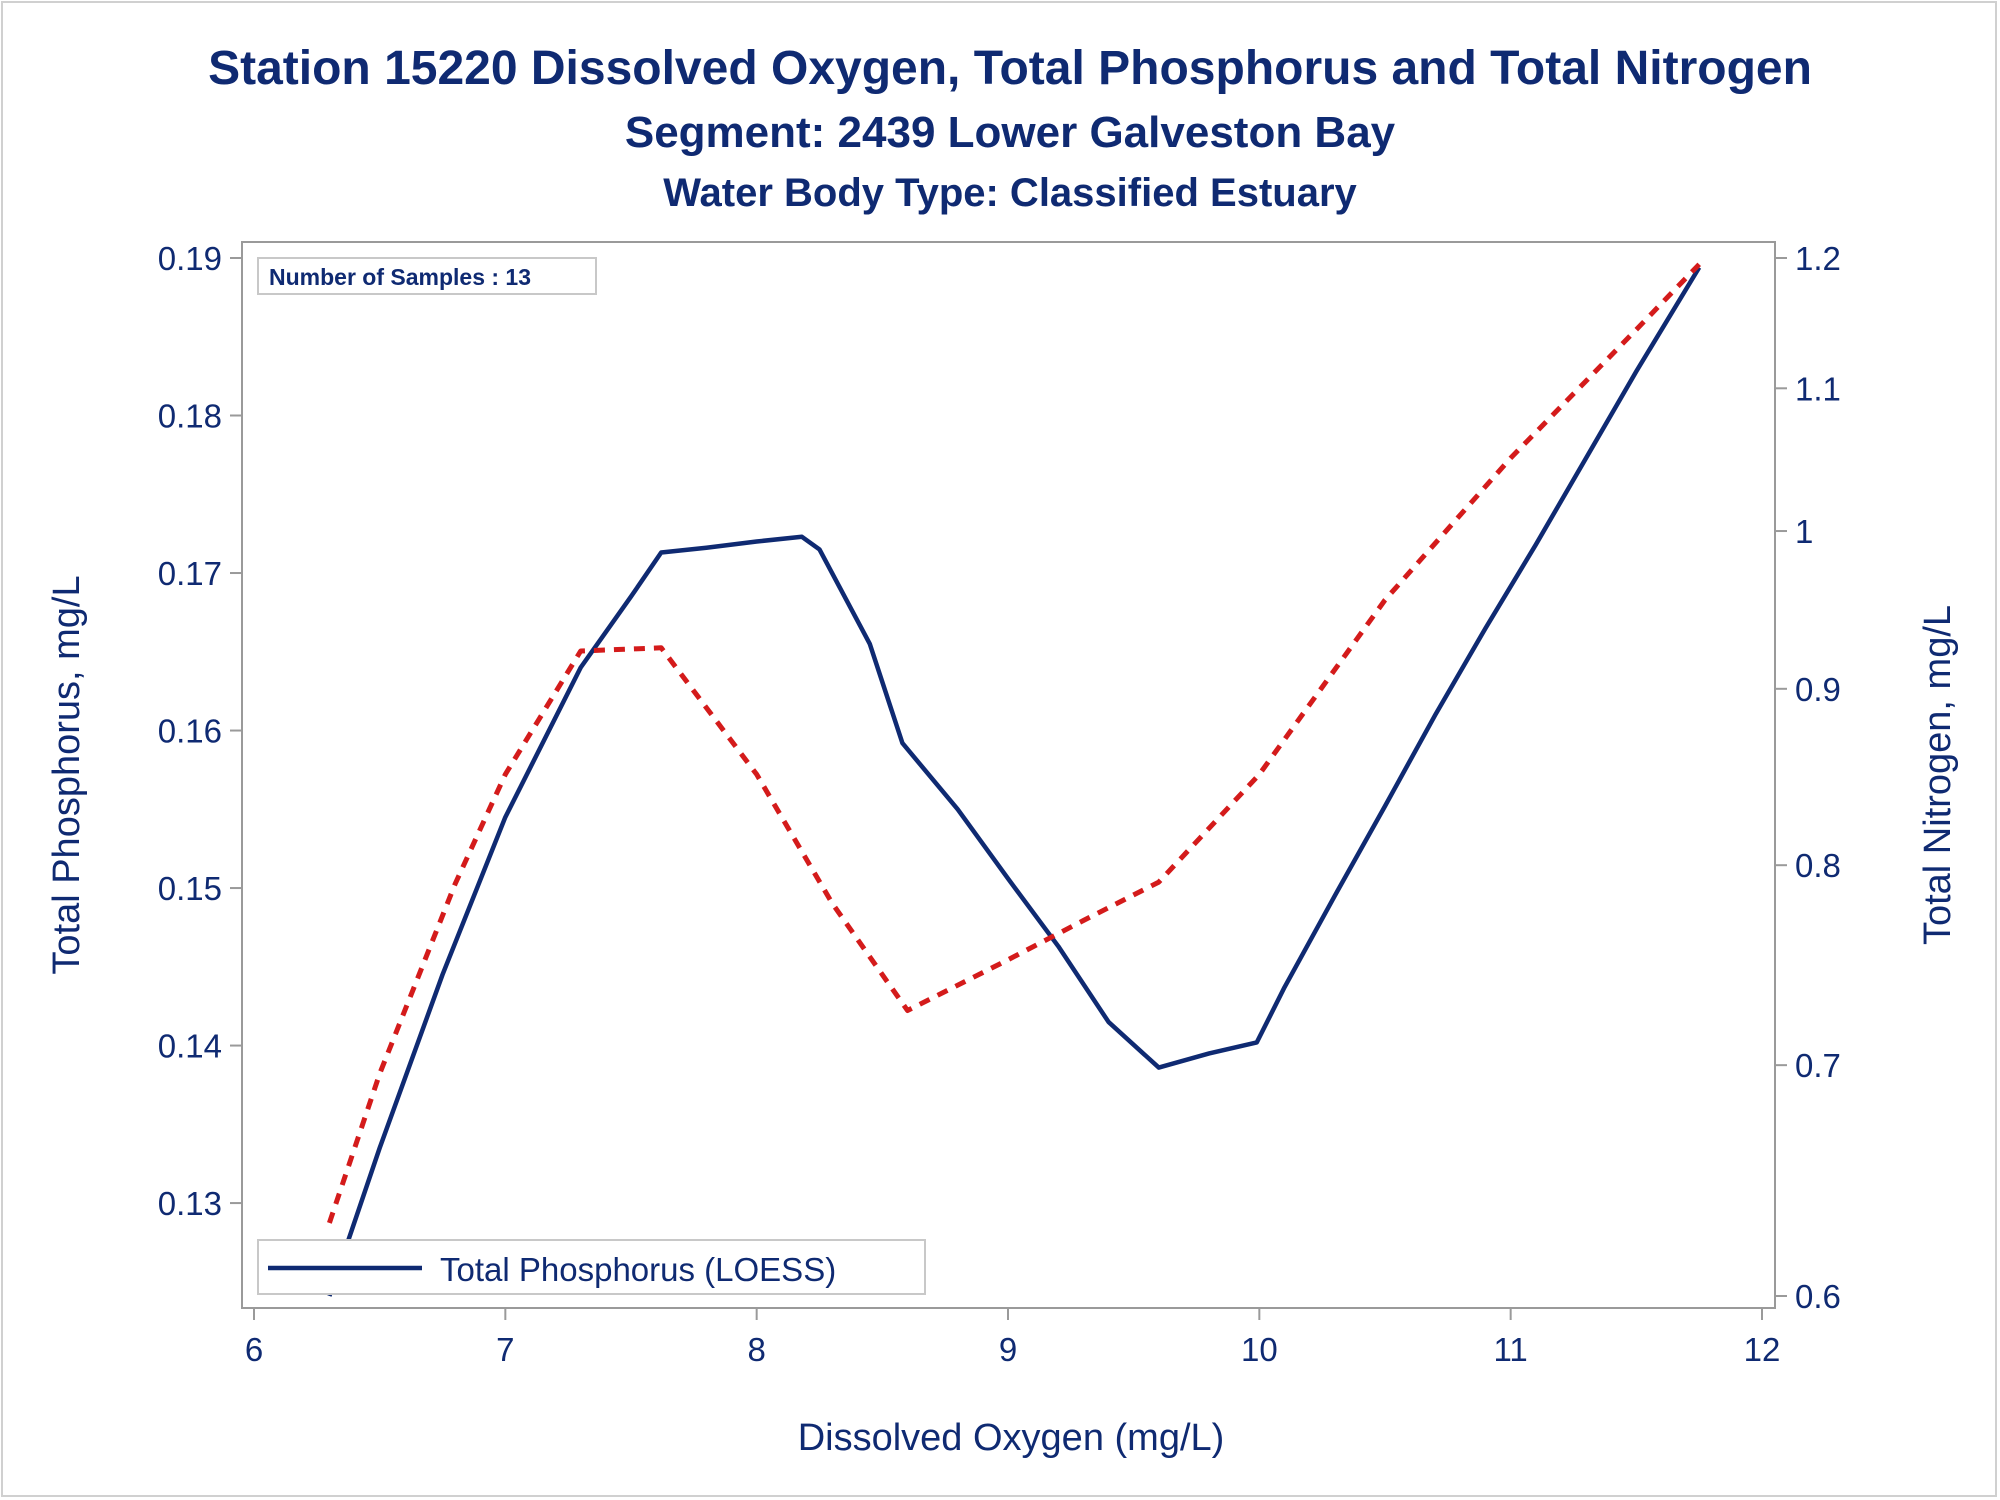 This screenshot has width=2000, height=1500. I want to click on chart-subtitle-2: Water Body Type: Classified Estuary, so click(1010, 193).